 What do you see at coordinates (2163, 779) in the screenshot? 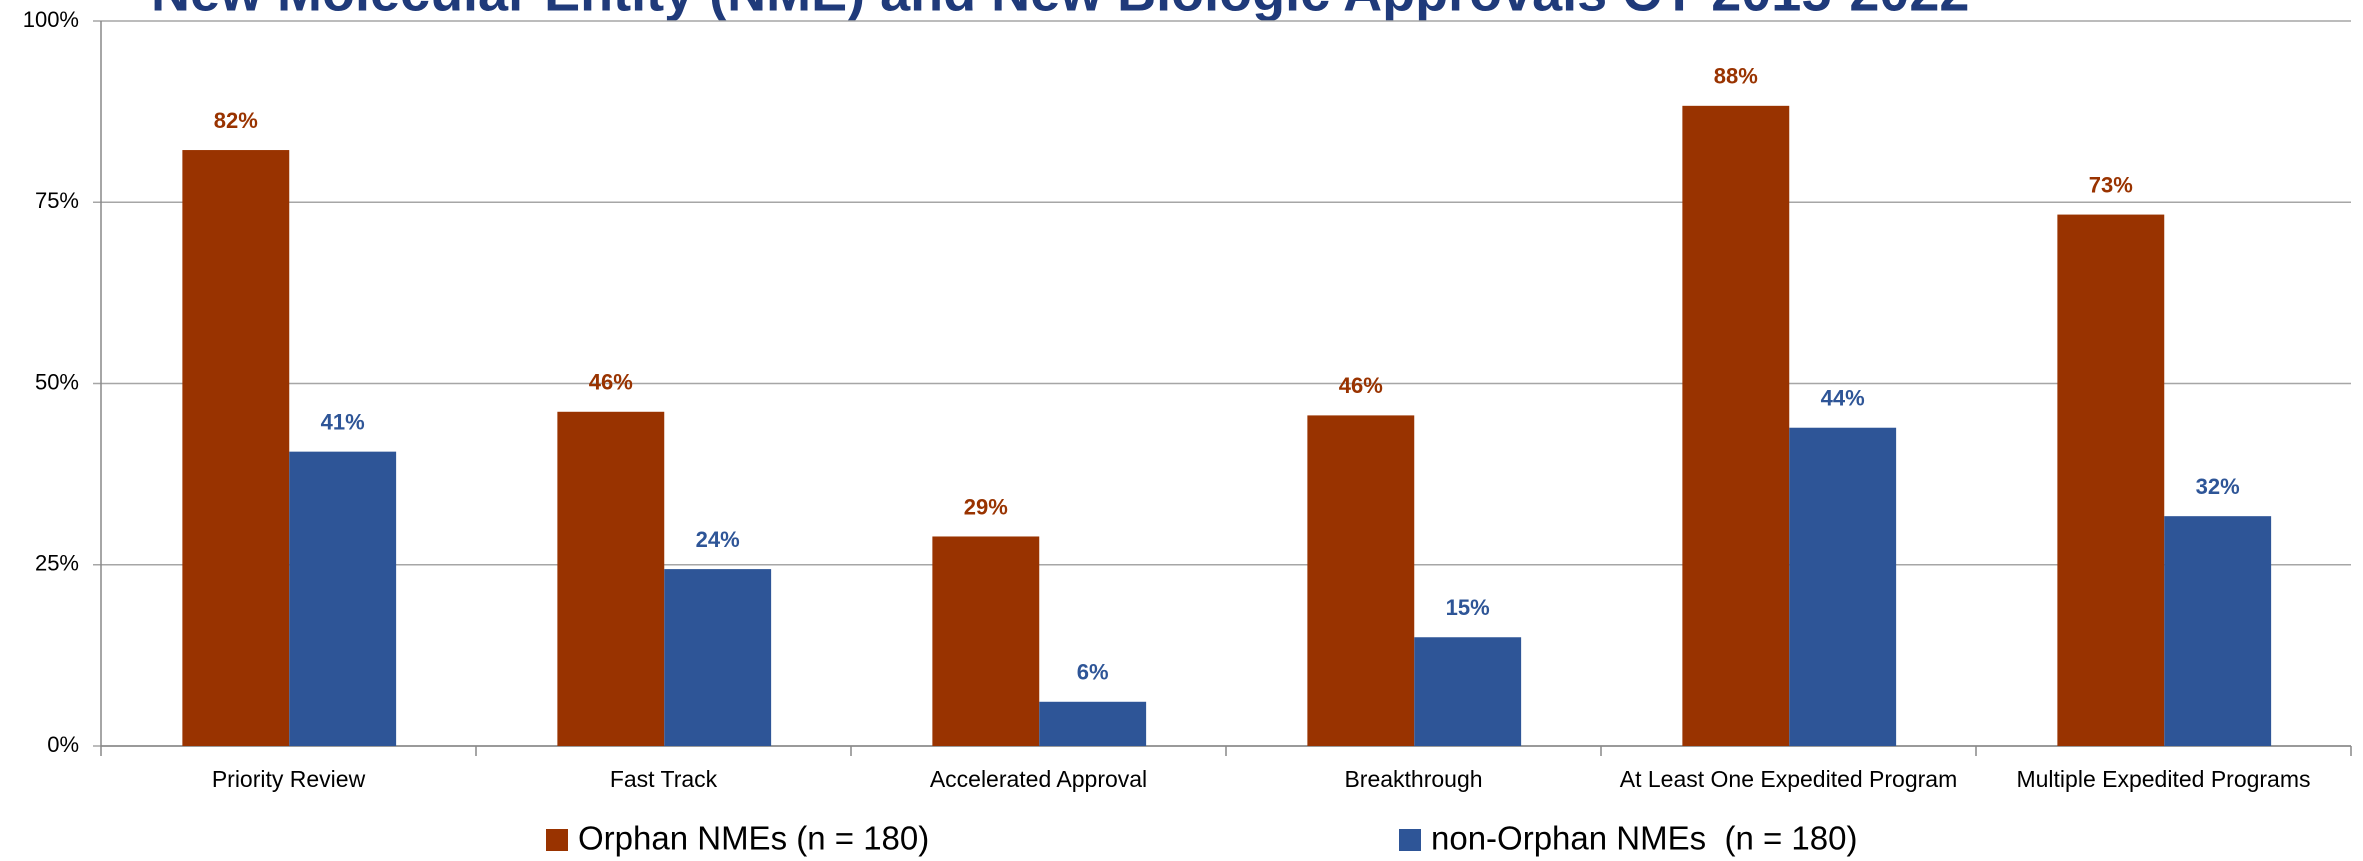
I see `x-tick-label: Multiple Expedited Programs` at bounding box center [2163, 779].